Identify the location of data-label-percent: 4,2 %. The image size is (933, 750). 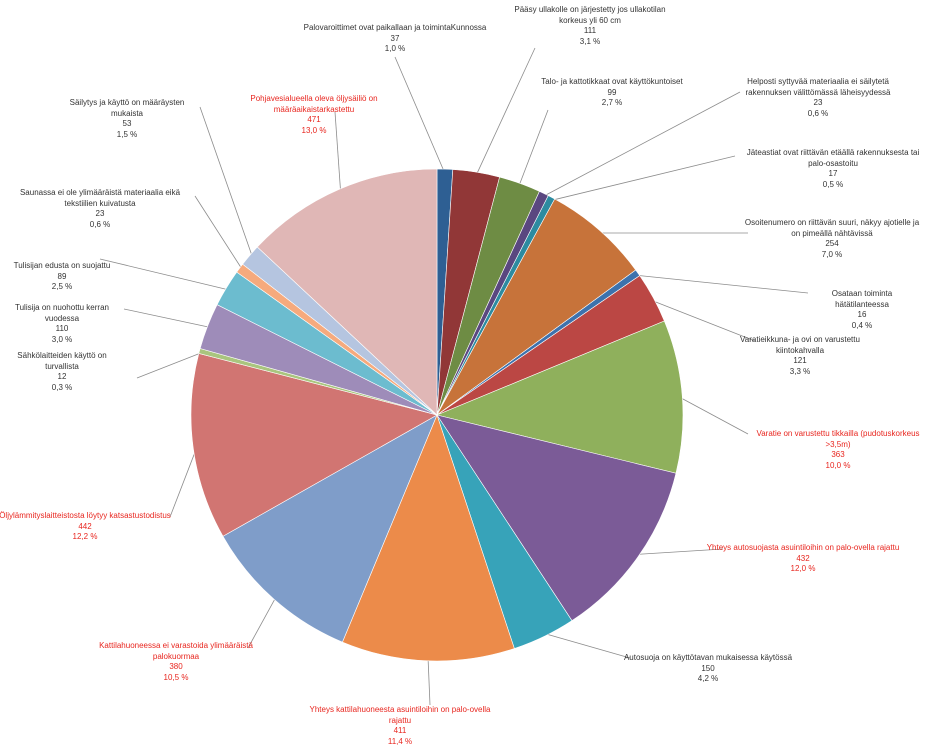
(708, 678).